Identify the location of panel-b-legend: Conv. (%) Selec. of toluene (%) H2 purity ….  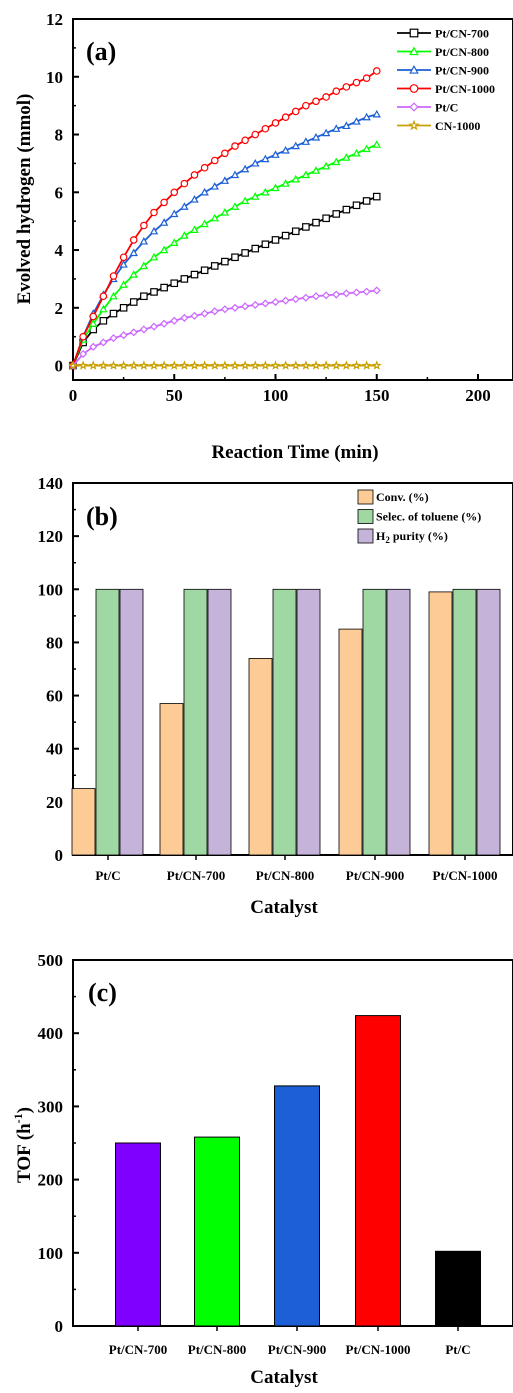
(419, 517).